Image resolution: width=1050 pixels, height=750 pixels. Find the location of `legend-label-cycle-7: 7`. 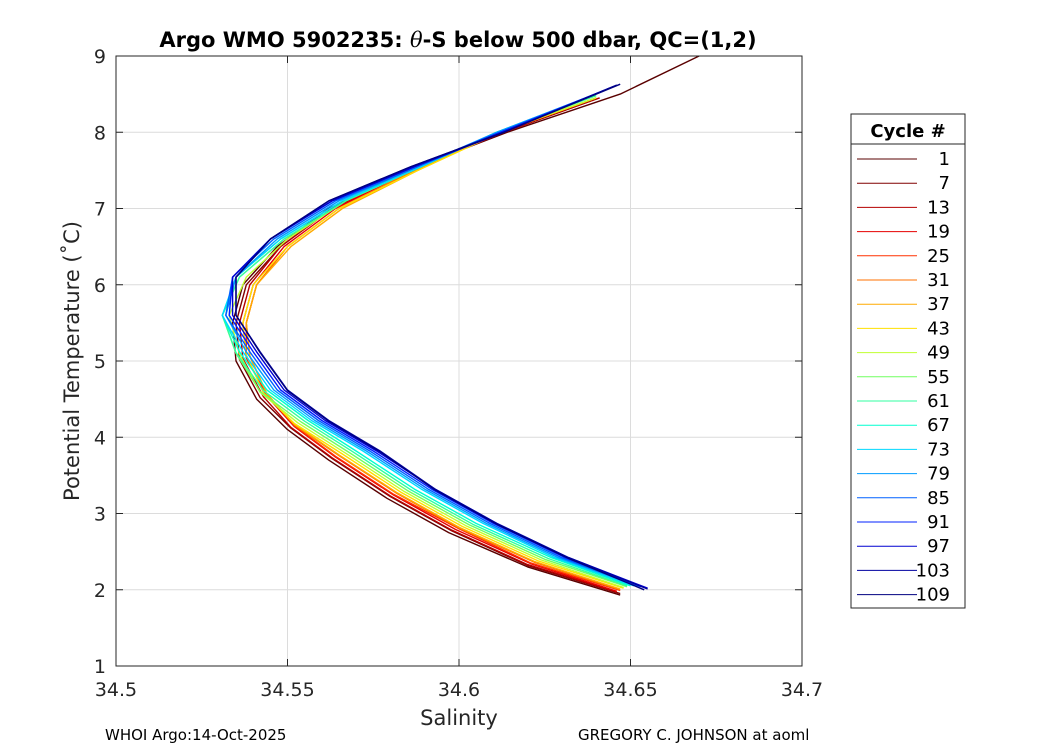

legend-label-cycle-7: 7 is located at coordinates (944, 183).